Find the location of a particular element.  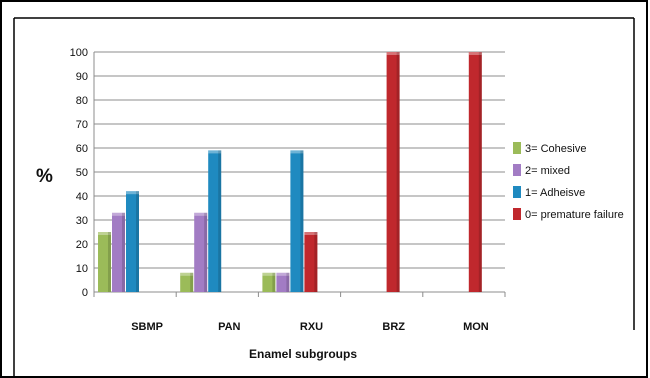

y-tick-label: 20 is located at coordinates (82, 245).